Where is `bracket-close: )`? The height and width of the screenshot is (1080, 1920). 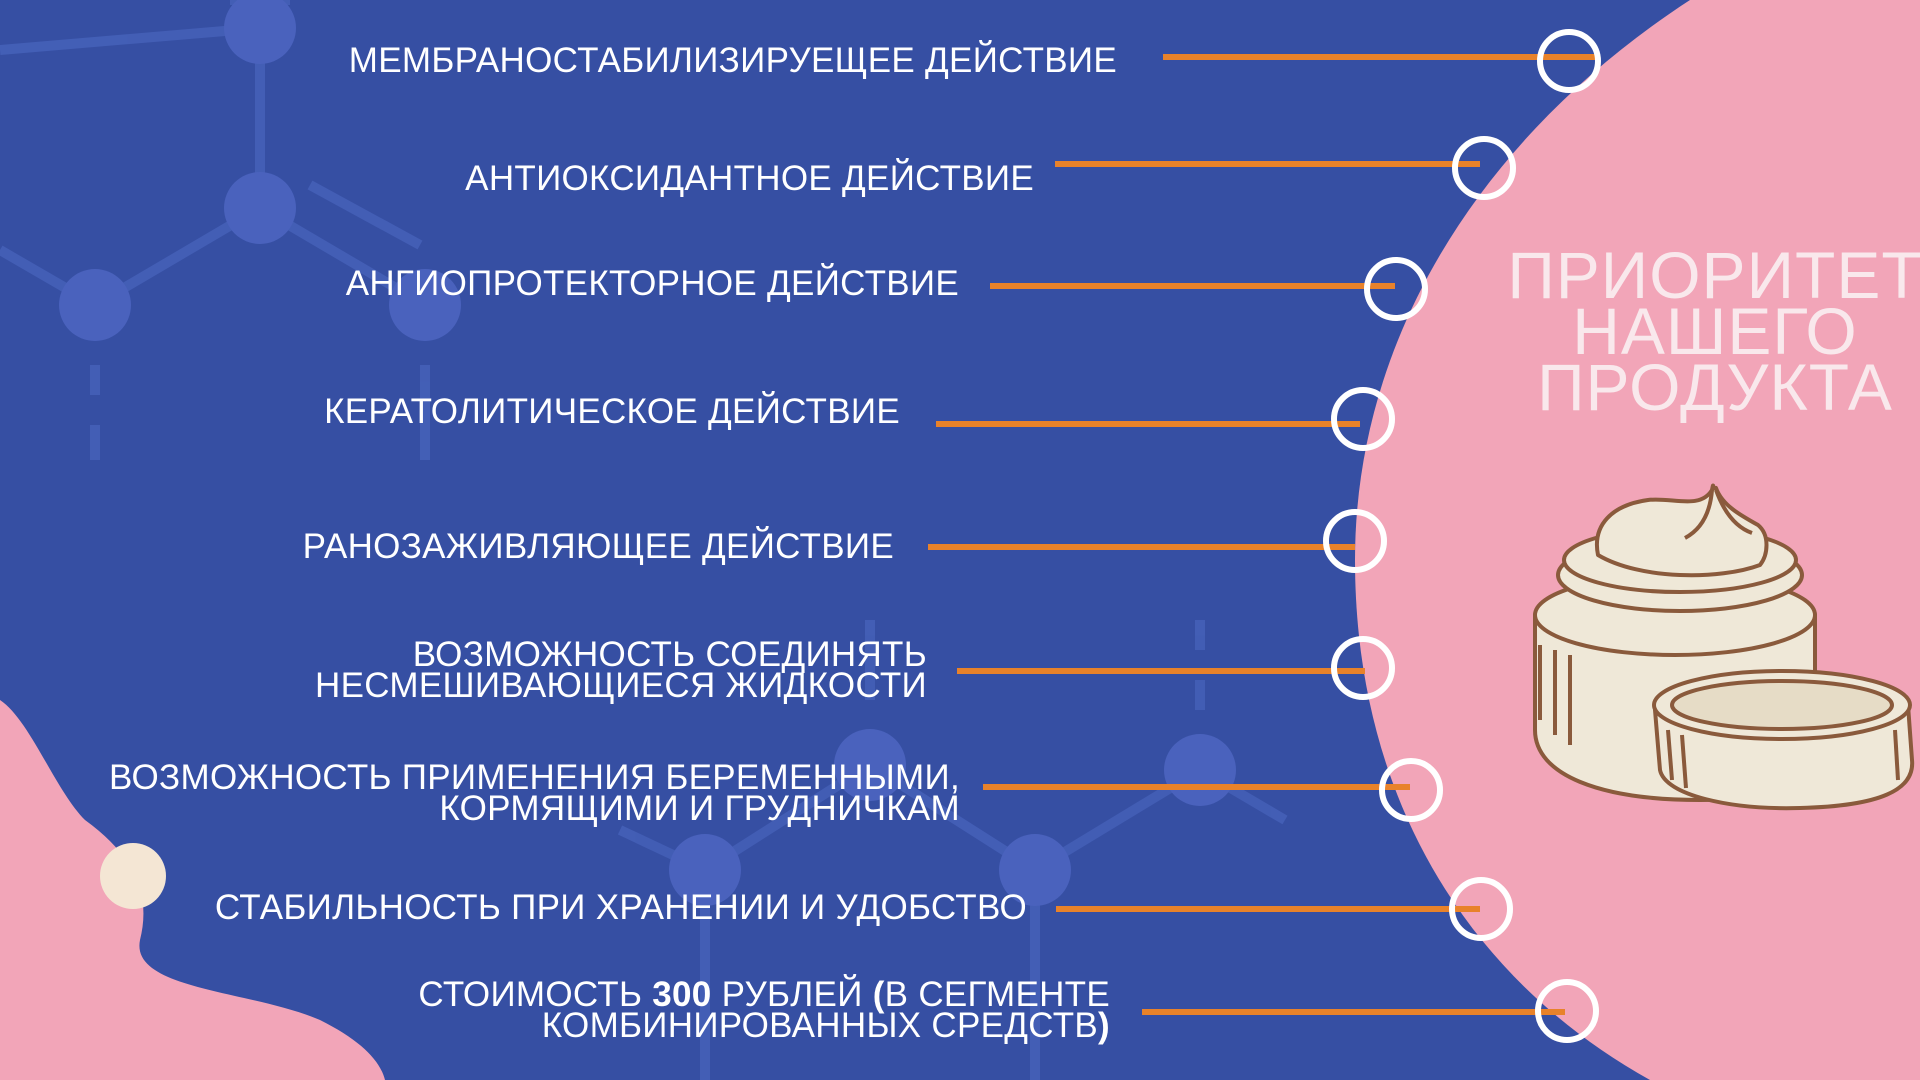
bracket-close: ) is located at coordinates (1104, 1025).